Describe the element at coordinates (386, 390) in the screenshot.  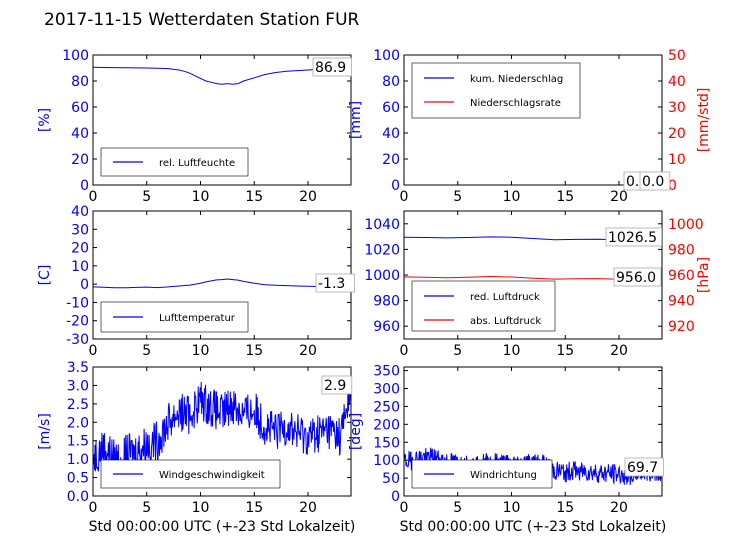
I see `y-tick-label: 300` at that location.